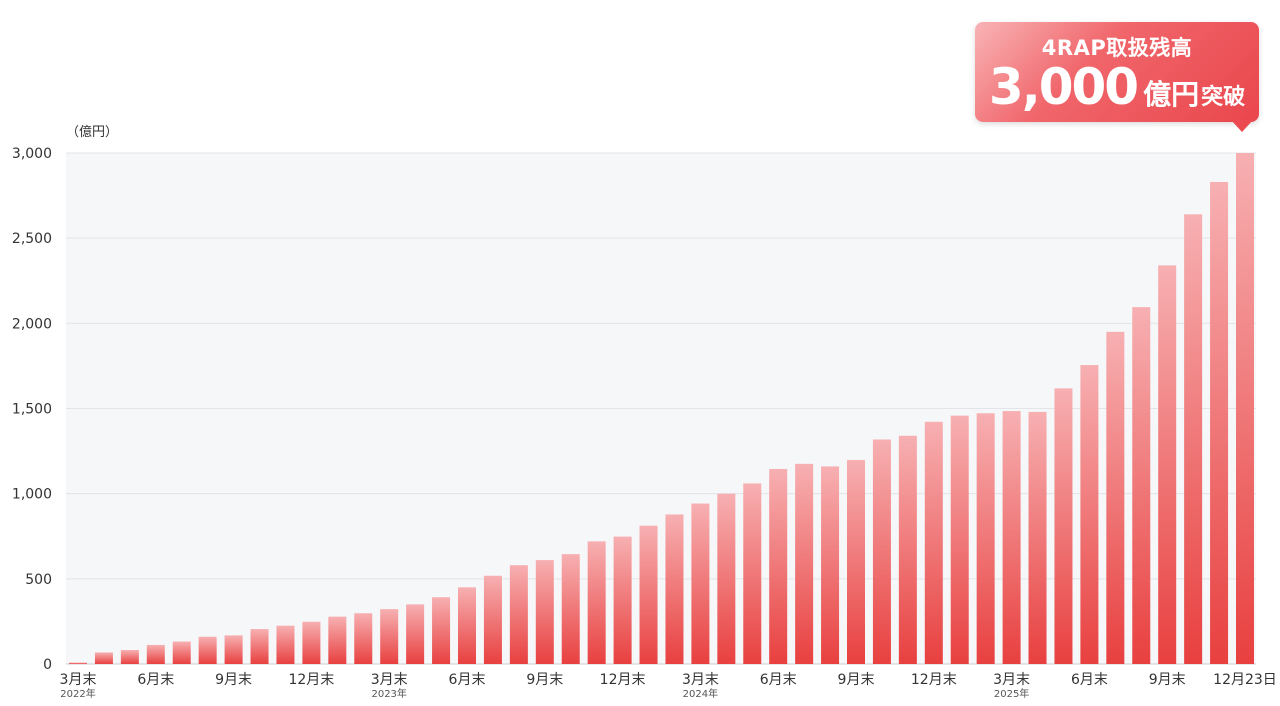  What do you see at coordinates (1242, 126) in the screenshot?
I see `callout-pointer` at bounding box center [1242, 126].